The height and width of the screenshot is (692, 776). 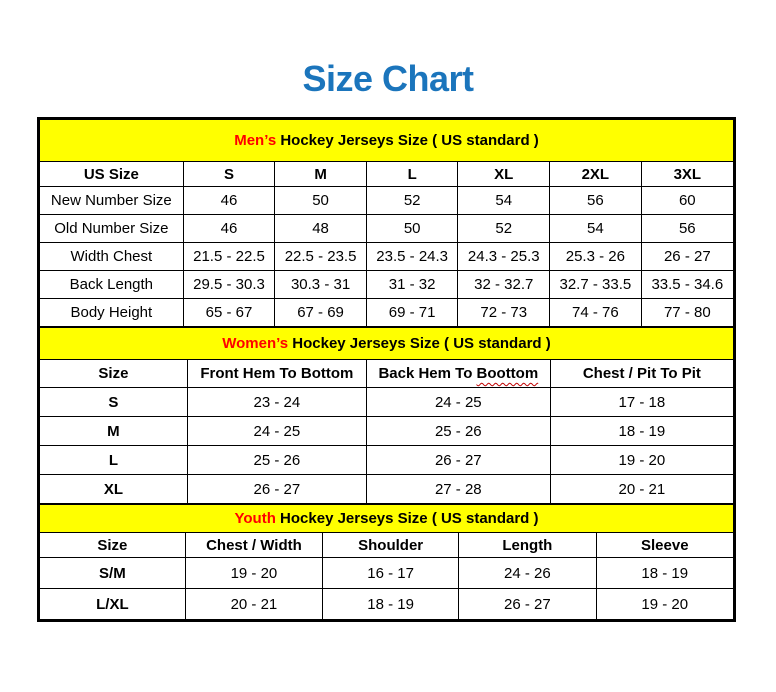 I want to click on womens-table-row: L 25 - 26 26 - 27 19 - 20, so click(x=387, y=460).